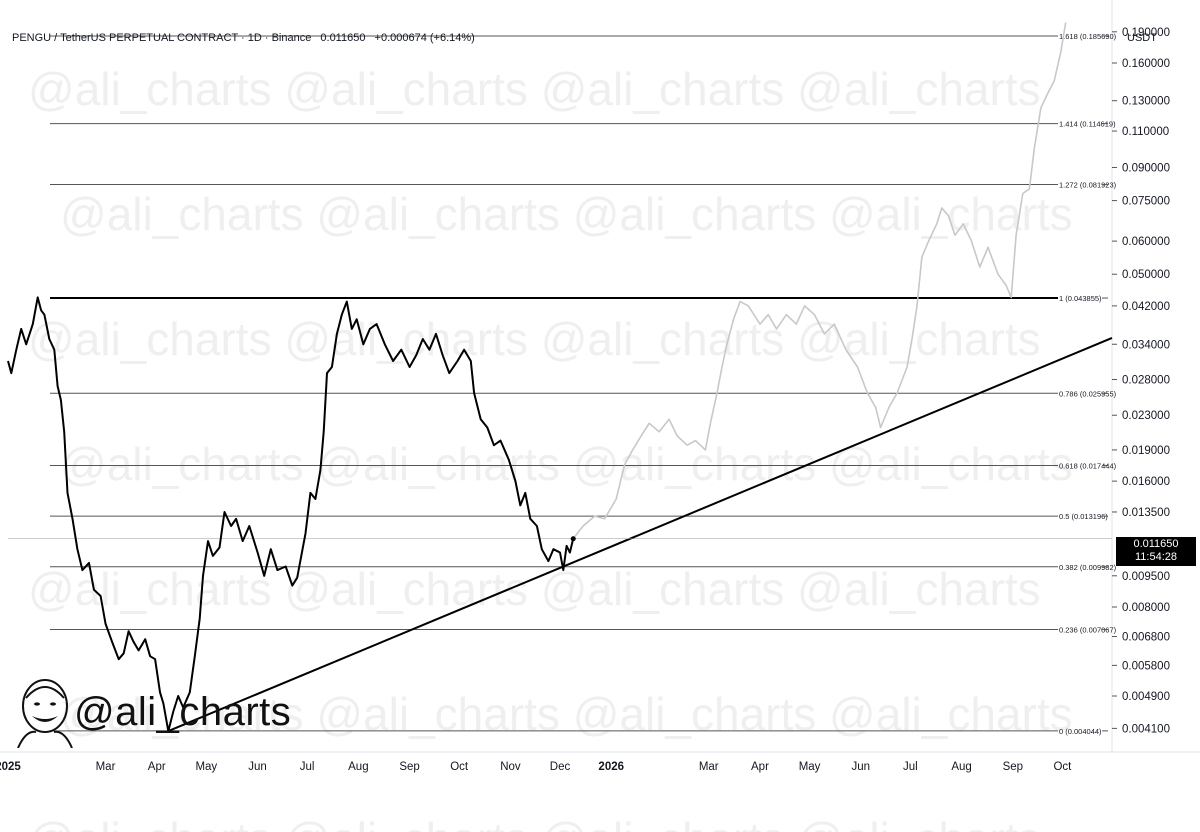  Describe the element at coordinates (343, 38) in the screenshot. I see `header-price: 0.011650` at that location.